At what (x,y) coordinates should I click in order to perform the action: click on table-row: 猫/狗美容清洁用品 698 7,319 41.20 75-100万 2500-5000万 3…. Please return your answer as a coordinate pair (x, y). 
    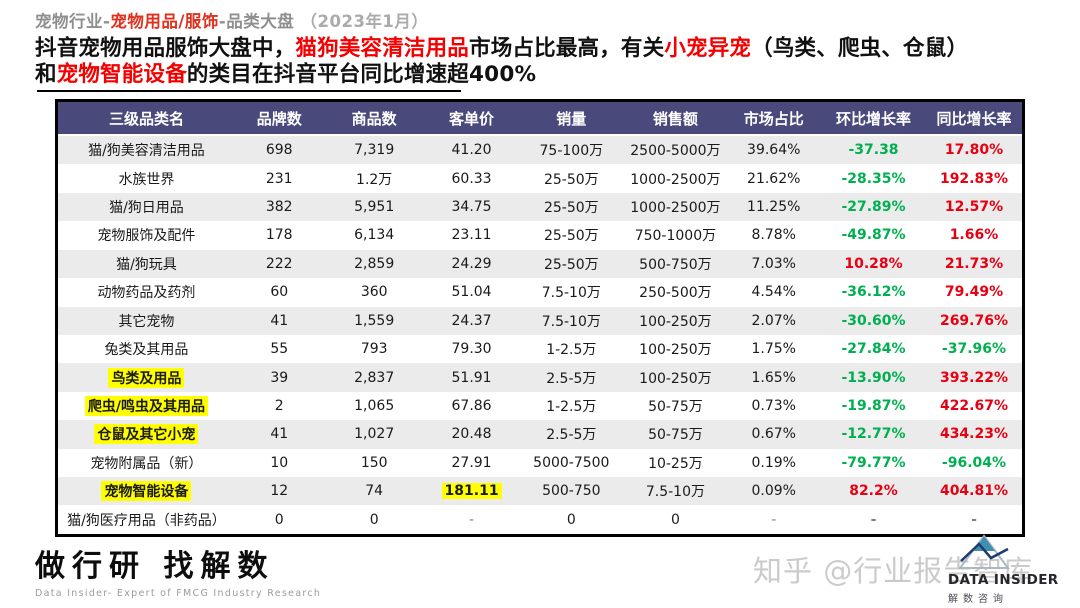
    Looking at the image, I should click on (540, 150).